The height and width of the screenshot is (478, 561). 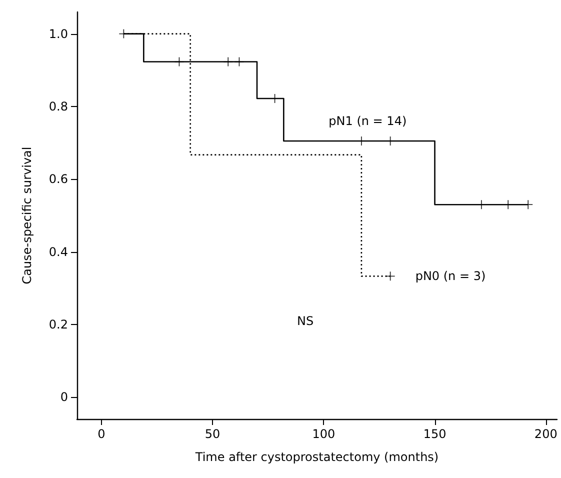 I want to click on x-tick-label: 0, so click(x=102, y=434).